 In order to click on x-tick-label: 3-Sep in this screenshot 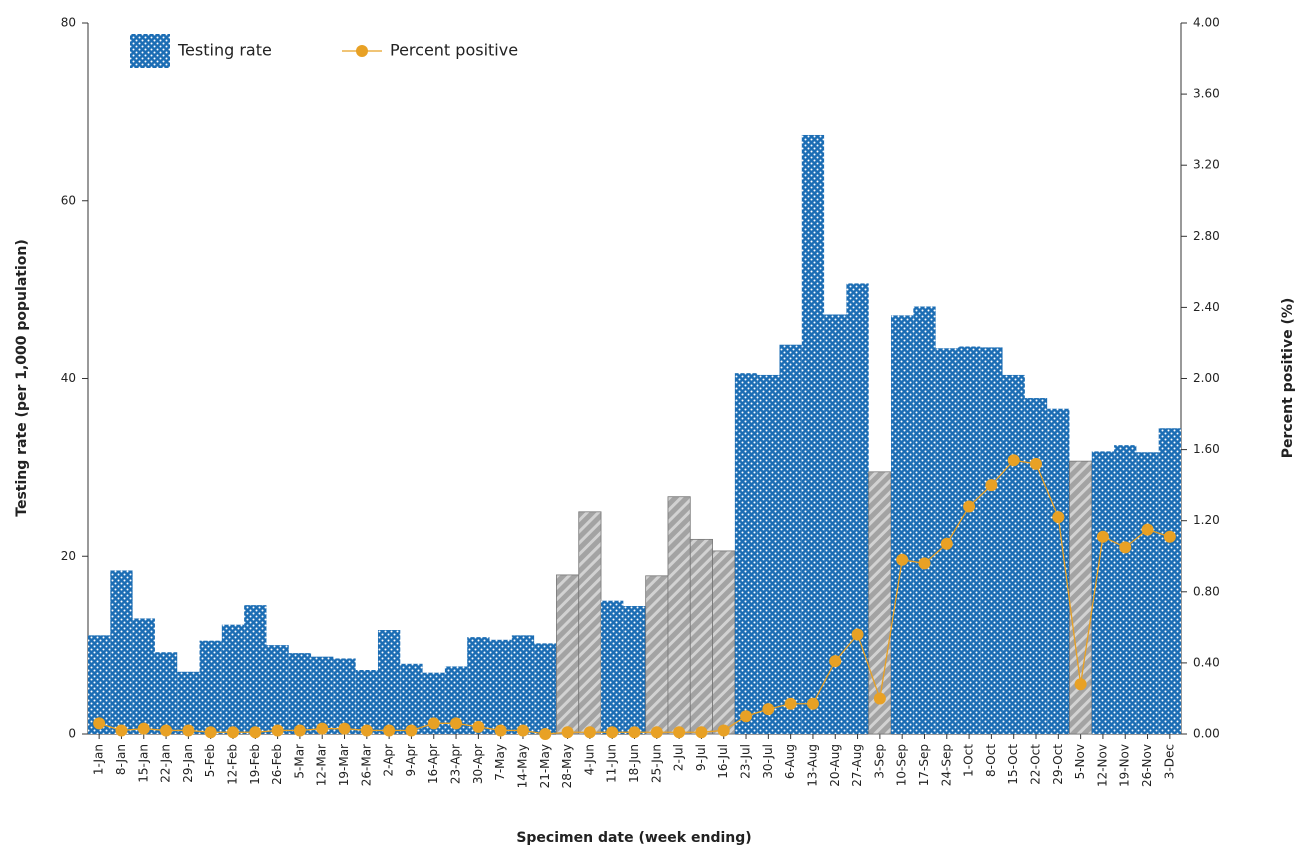, I will do `click(879, 761)`.